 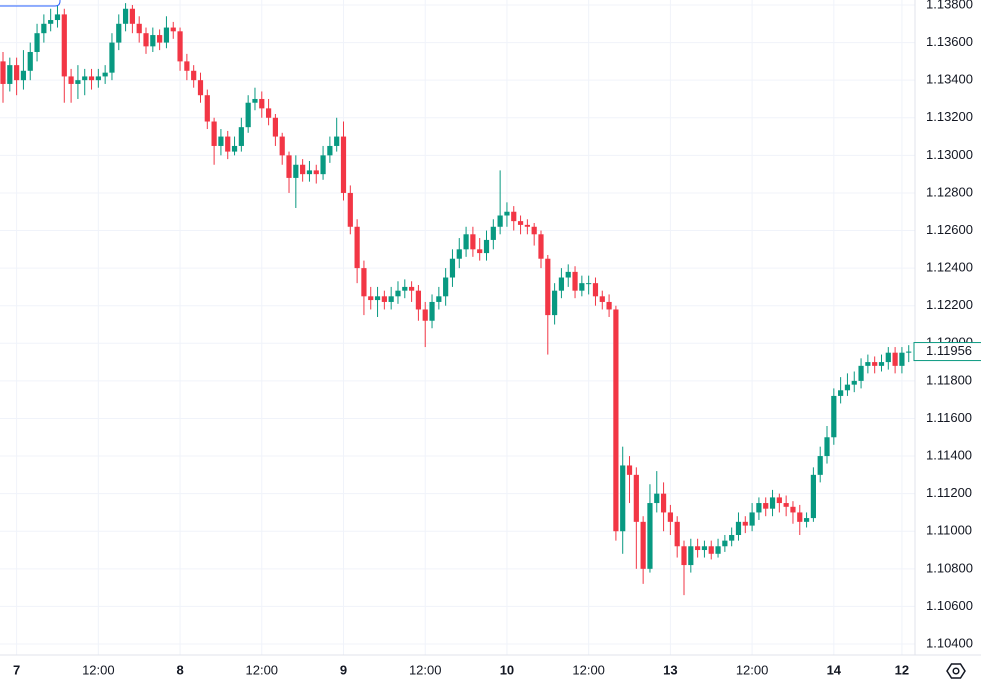 What do you see at coordinates (949, 530) in the screenshot?
I see `y-tick-label: 1.11000` at bounding box center [949, 530].